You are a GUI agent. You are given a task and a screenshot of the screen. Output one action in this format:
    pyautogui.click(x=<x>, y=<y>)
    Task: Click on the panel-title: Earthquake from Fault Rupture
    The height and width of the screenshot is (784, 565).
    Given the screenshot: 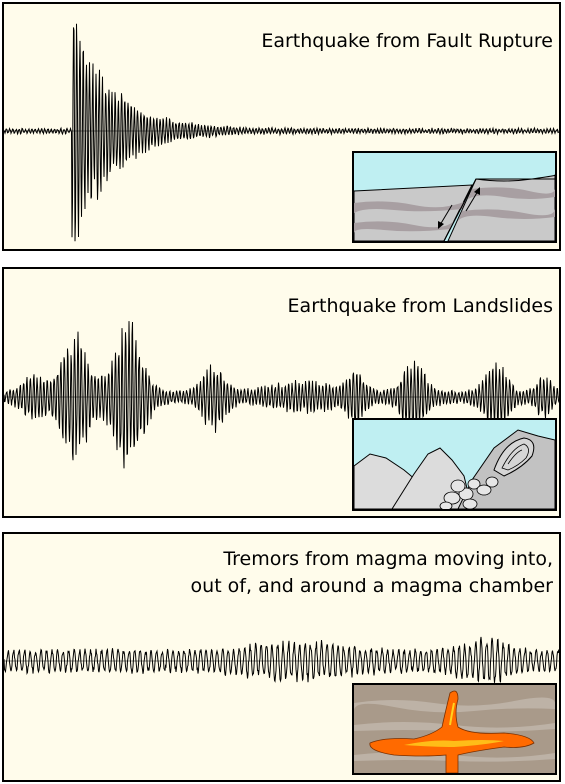 What is the action you would take?
    pyautogui.click(x=407, y=41)
    